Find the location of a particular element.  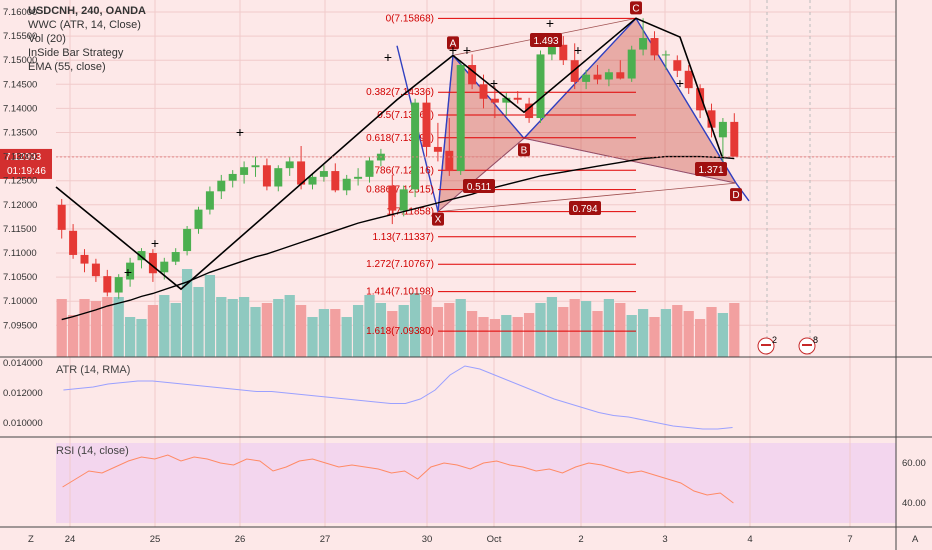

legend-line-1: Vol (20) is located at coordinates (47, 39).